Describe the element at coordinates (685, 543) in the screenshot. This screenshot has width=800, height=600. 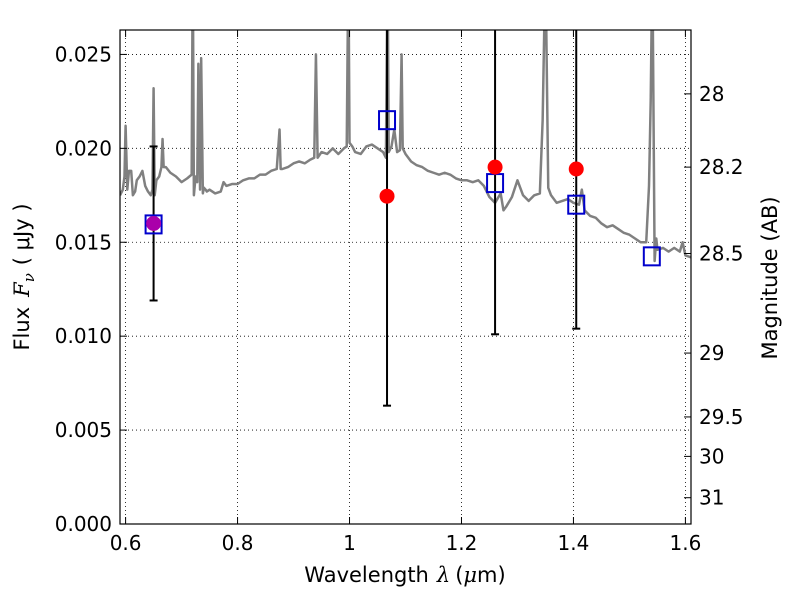
I see `x-tick-label: 1.6` at that location.